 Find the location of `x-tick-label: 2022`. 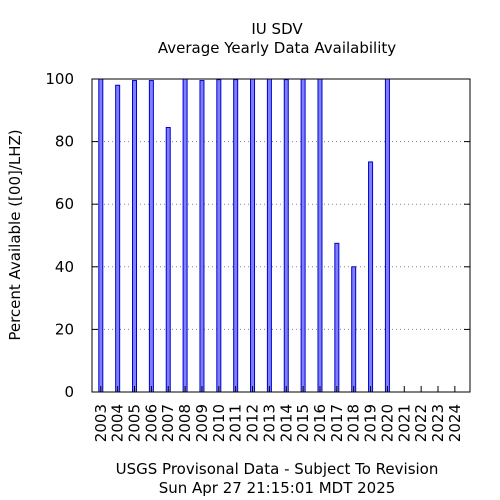

x-tick-label: 2022 is located at coordinates (421, 423).